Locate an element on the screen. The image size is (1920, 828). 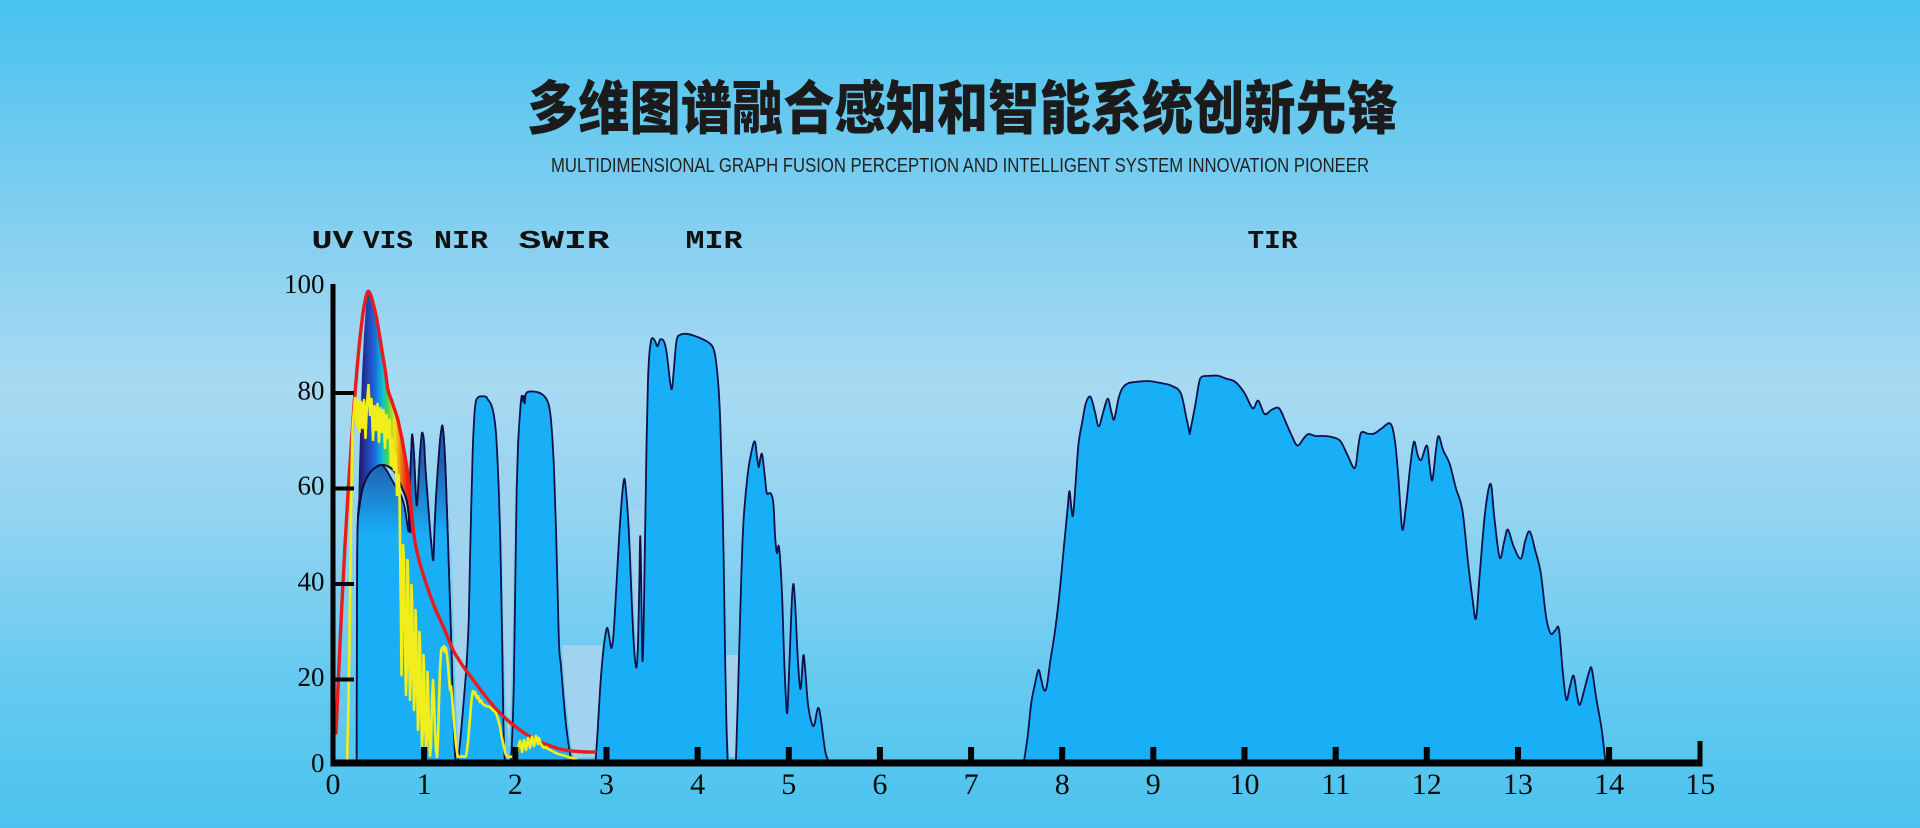
svg-text: UV is located at coordinates (333, 241).